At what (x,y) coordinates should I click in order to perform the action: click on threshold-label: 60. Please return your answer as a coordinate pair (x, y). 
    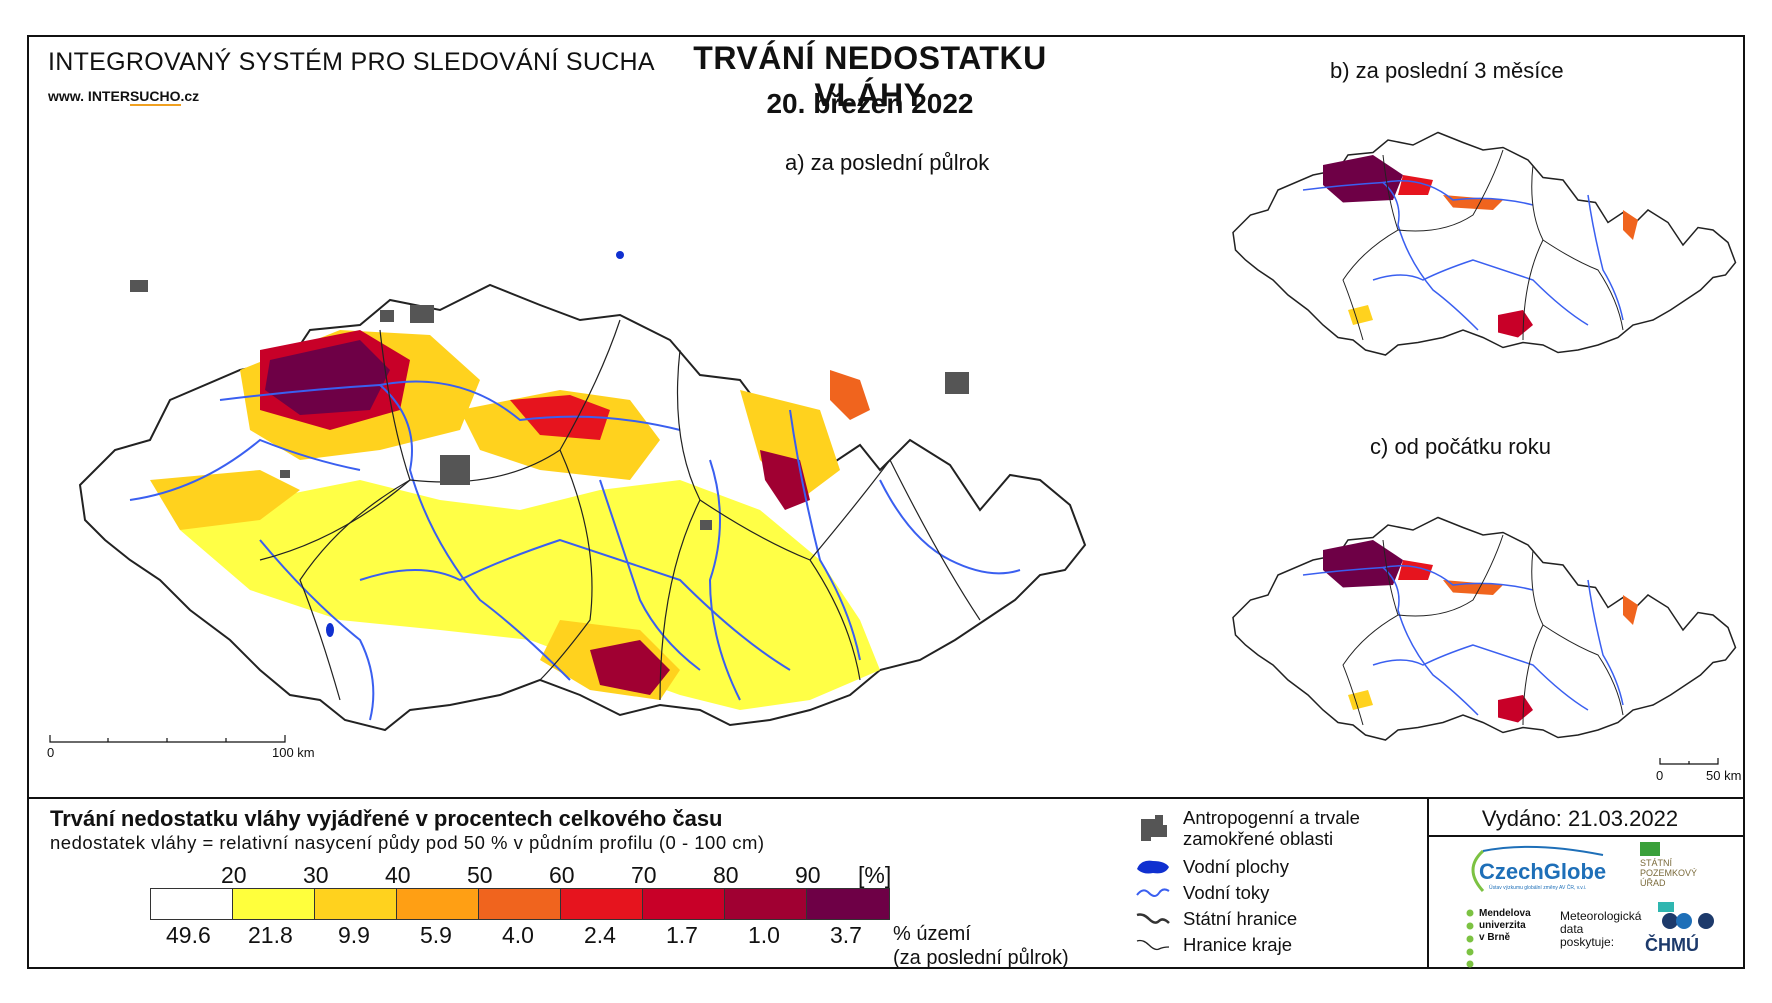
    Looking at the image, I should click on (562, 875).